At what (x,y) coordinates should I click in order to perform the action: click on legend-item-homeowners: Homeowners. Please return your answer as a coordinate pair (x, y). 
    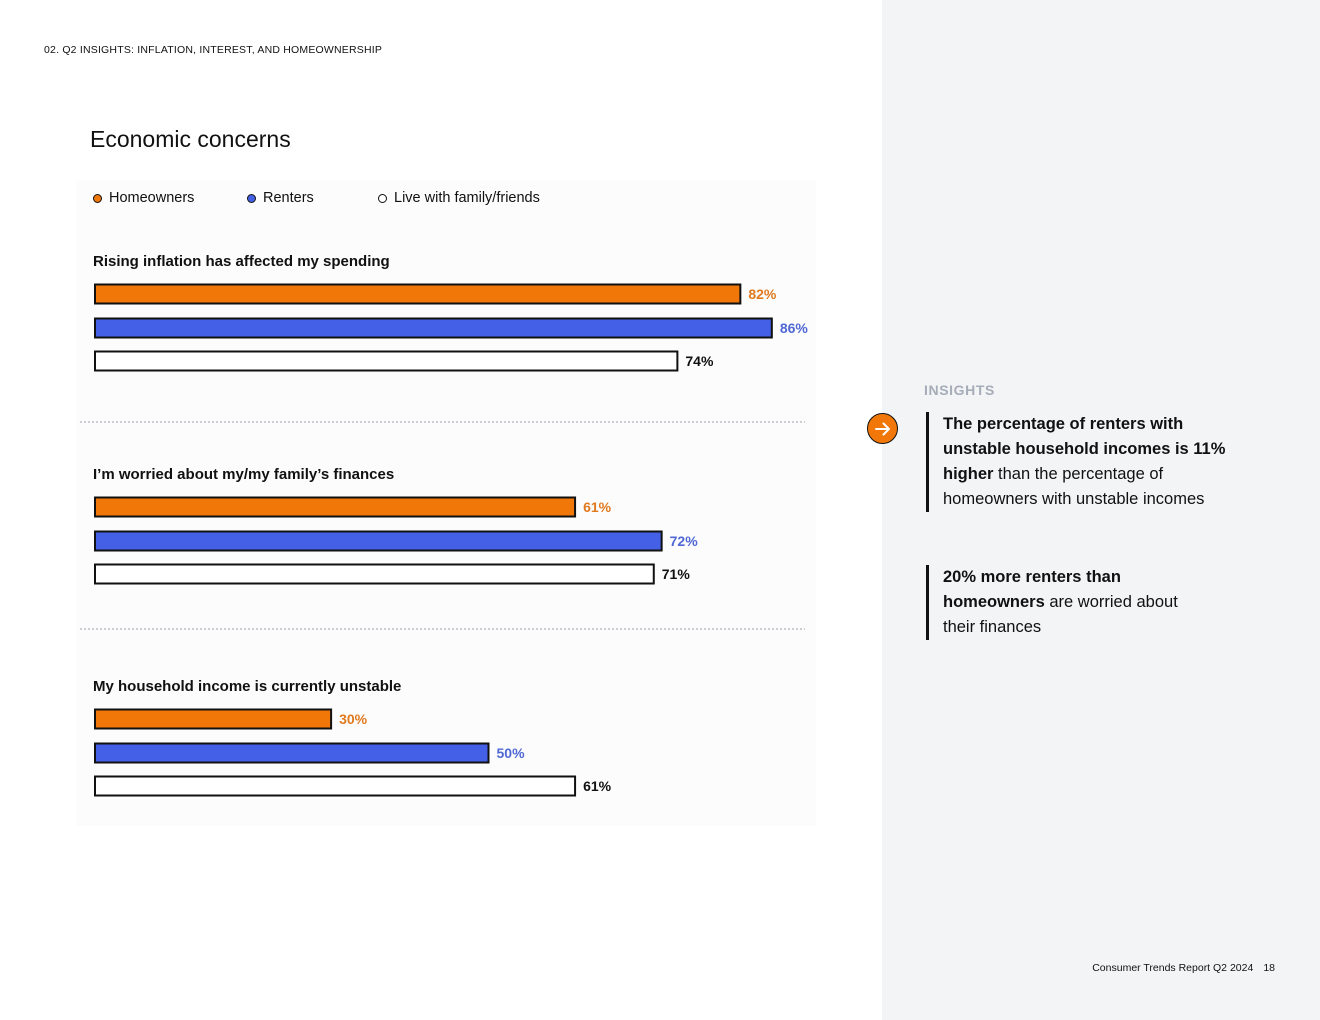
    Looking at the image, I should click on (143, 198).